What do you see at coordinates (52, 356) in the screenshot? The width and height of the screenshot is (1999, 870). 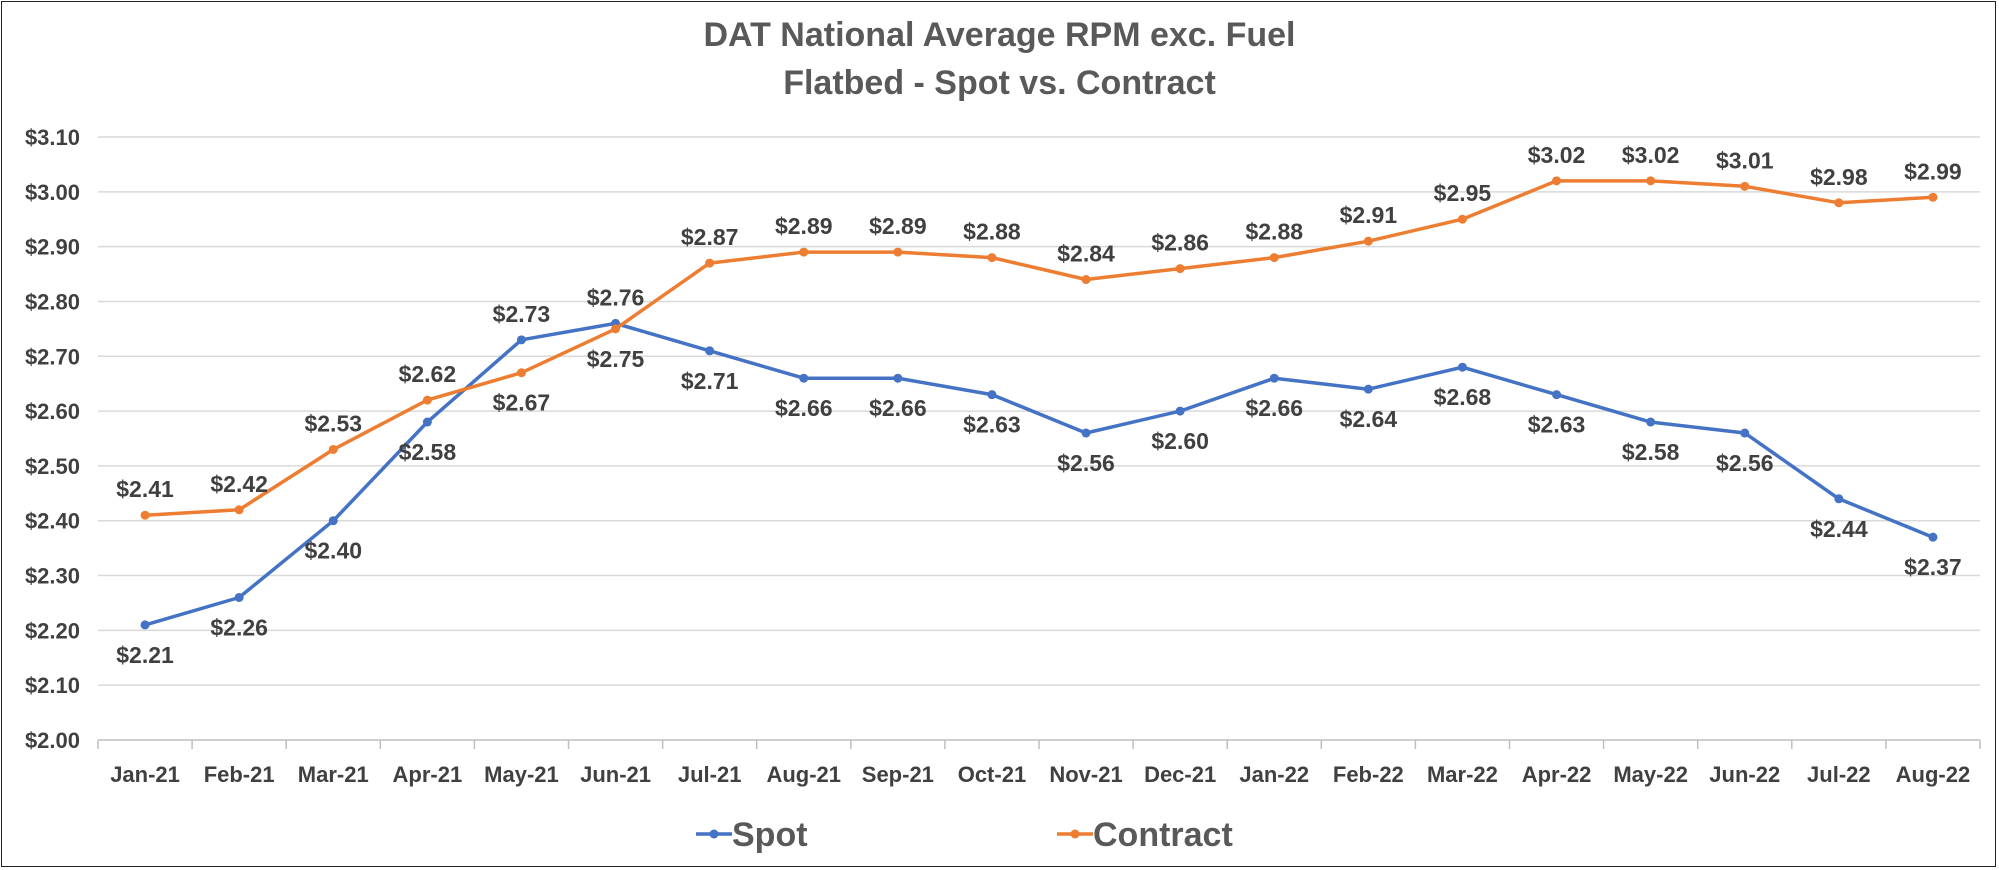 I see `y-tick-label: $2.70` at bounding box center [52, 356].